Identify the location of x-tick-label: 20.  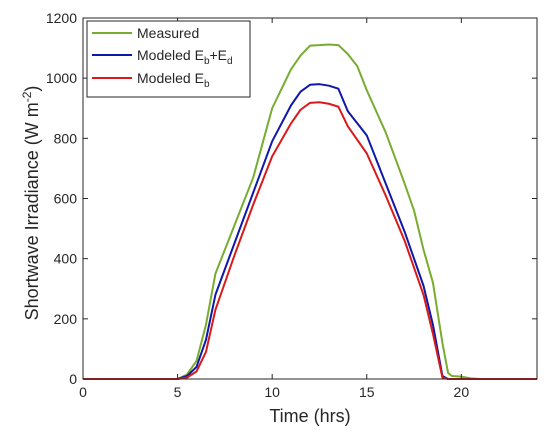
(462, 392).